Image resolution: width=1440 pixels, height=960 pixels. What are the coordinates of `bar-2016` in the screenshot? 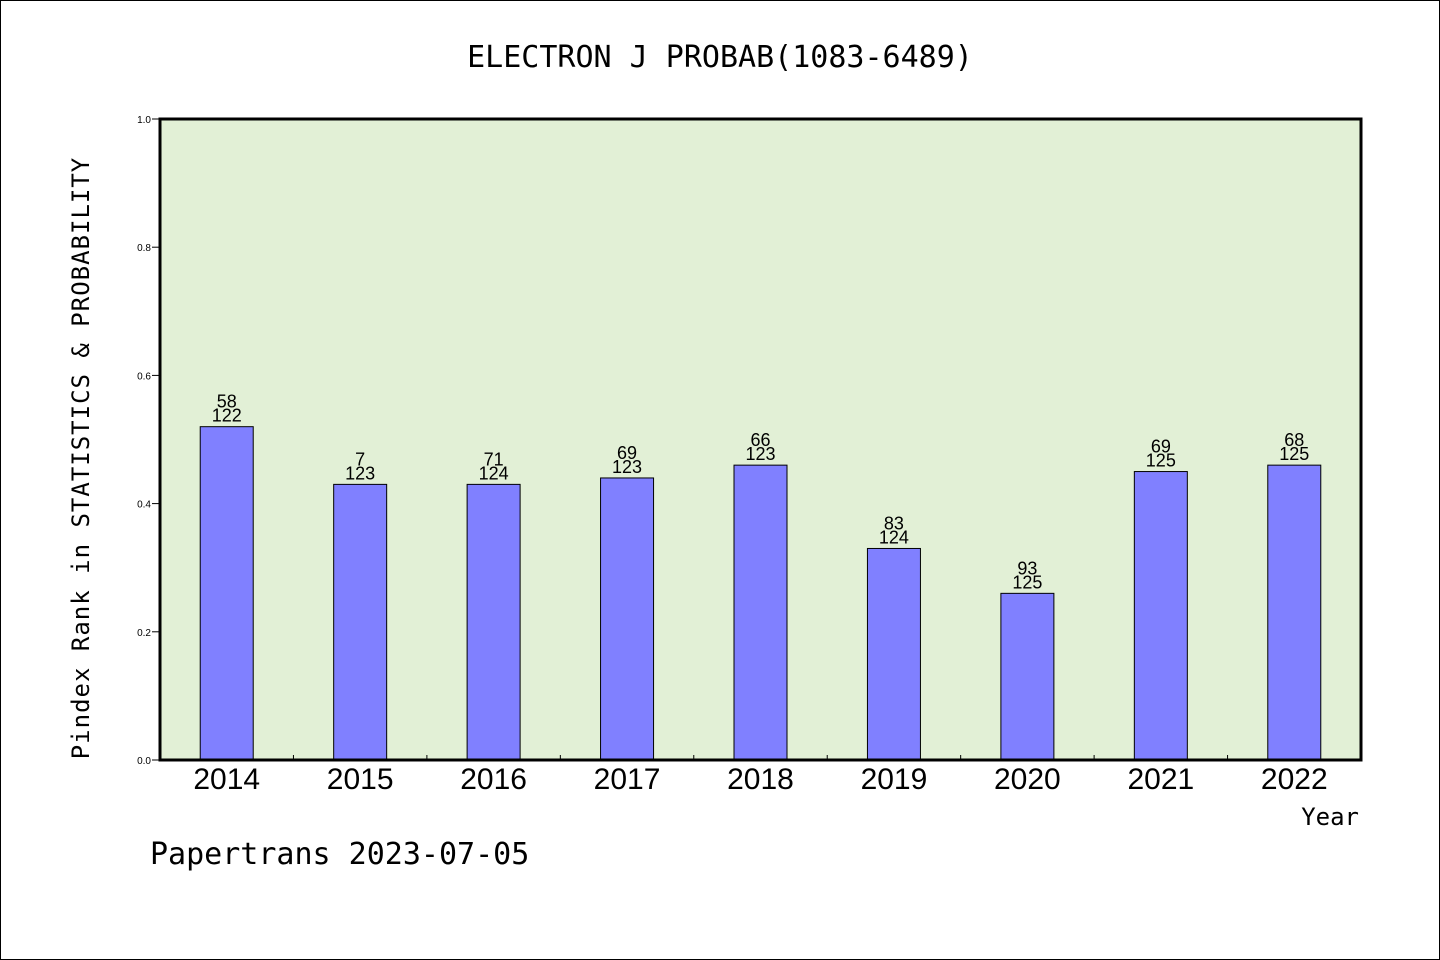 It's located at (493, 622).